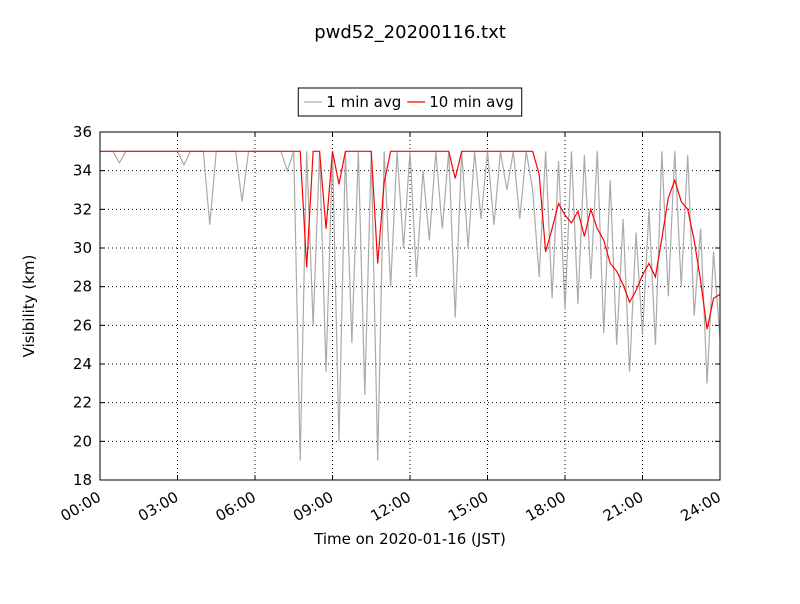 The image size is (800, 604). Describe the element at coordinates (82, 403) in the screenshot. I see `y-tick-label: 22` at that location.